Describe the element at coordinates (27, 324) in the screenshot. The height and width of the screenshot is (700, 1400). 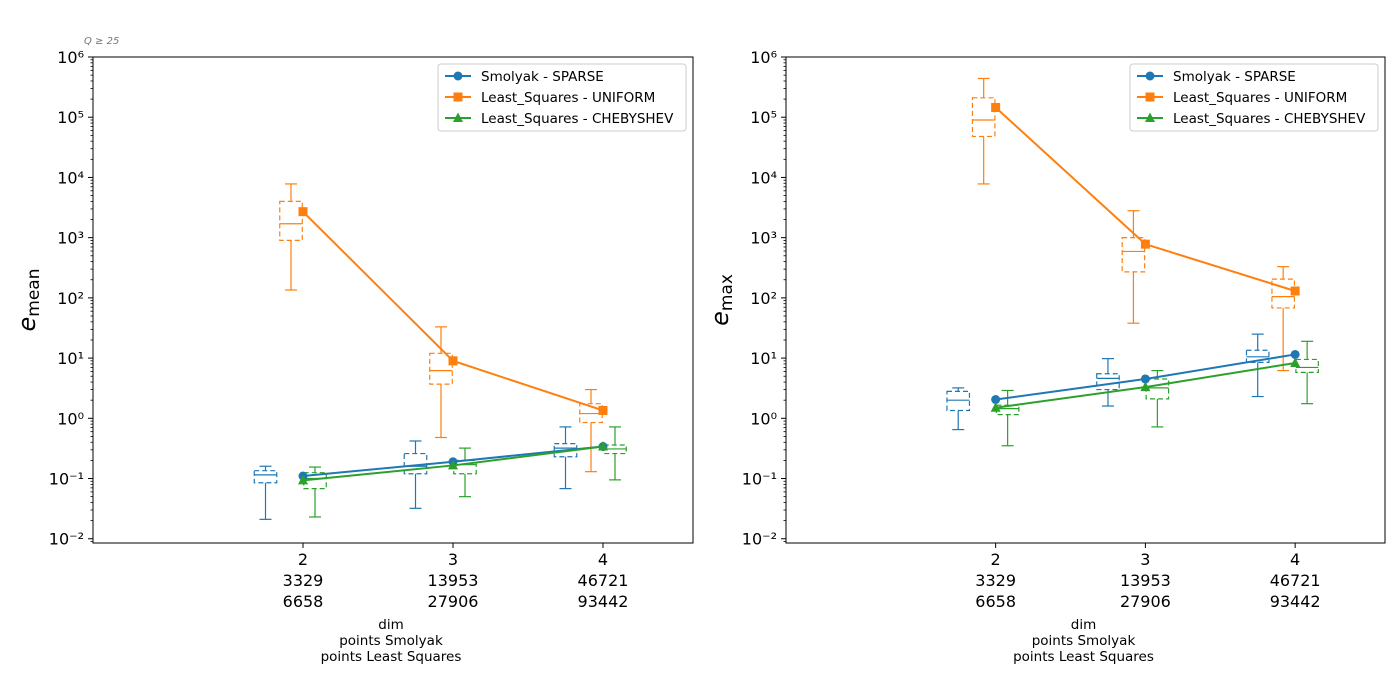
I see `y-axis-label-base: e` at that location.